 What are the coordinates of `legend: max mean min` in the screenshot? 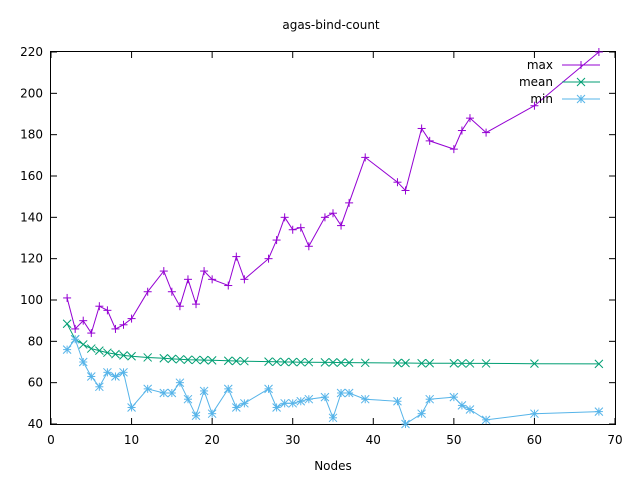 It's located at (559, 82).